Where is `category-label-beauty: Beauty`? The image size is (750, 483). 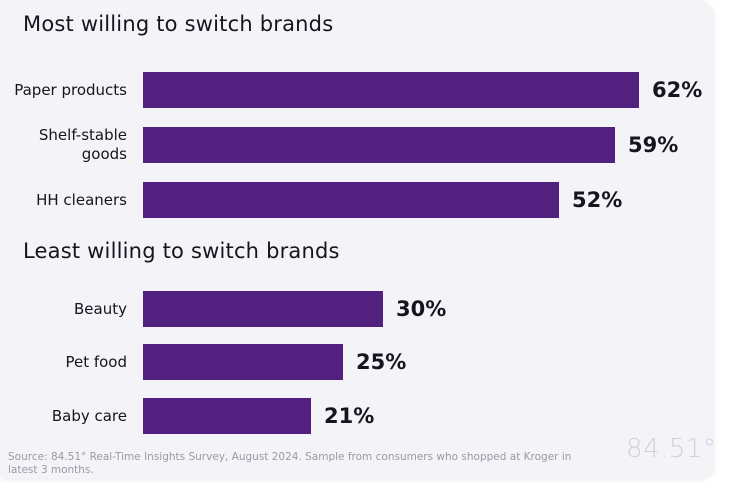
category-label-beauty: Beauty is located at coordinates (100, 308).